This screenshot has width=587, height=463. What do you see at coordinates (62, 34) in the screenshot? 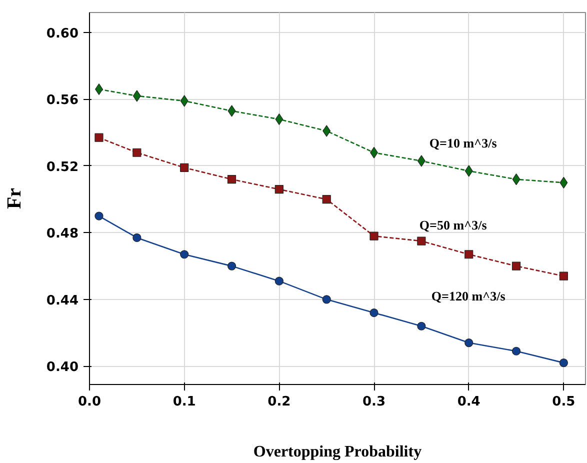
I see `y-tick-label: 0.60` at bounding box center [62, 34].